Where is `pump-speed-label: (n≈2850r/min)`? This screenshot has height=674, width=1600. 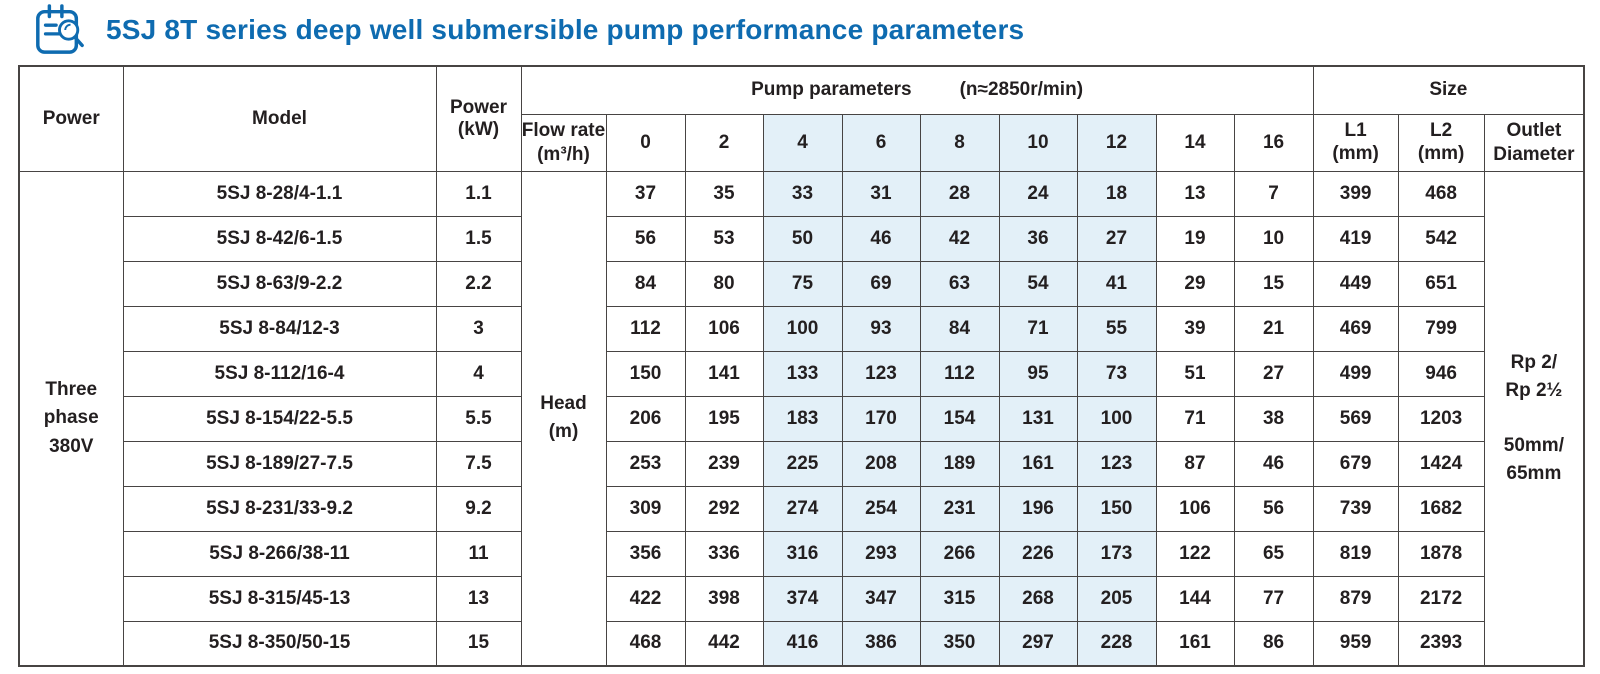 pump-speed-label: (n≈2850r/min) is located at coordinates (1021, 90).